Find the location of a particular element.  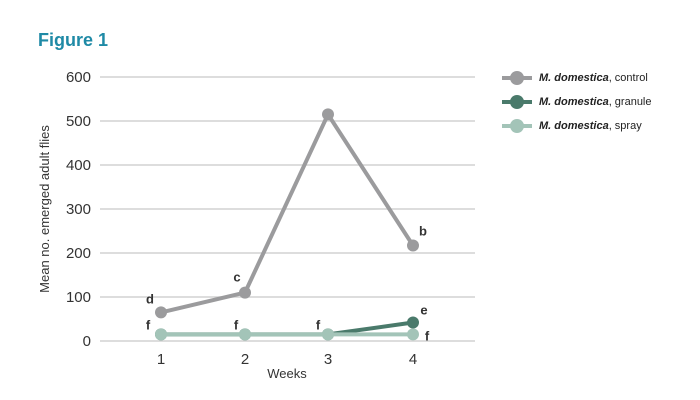

y-tick-label: 200 is located at coordinates (78, 253).